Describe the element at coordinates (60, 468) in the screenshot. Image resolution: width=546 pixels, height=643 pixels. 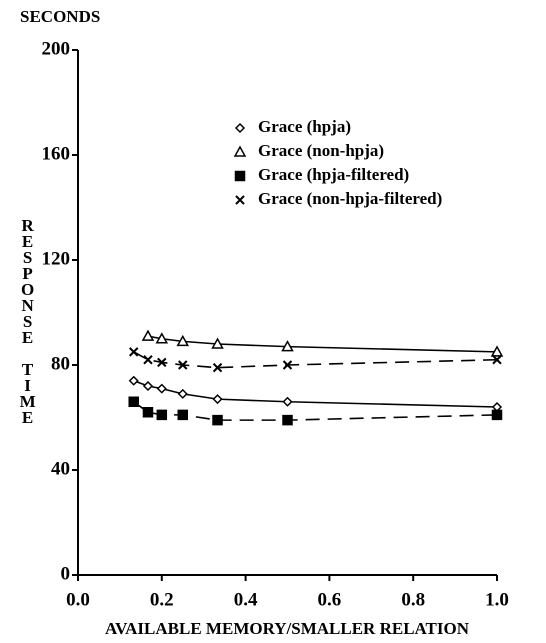
I see `y-tick-label: 40` at that location.